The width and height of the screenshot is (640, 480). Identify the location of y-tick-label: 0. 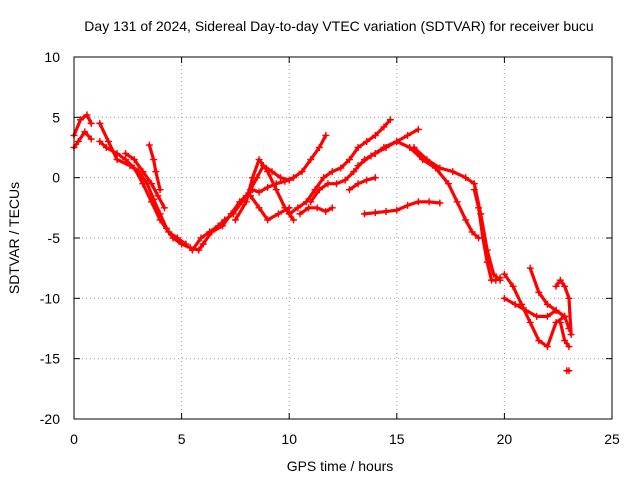
(56, 178).